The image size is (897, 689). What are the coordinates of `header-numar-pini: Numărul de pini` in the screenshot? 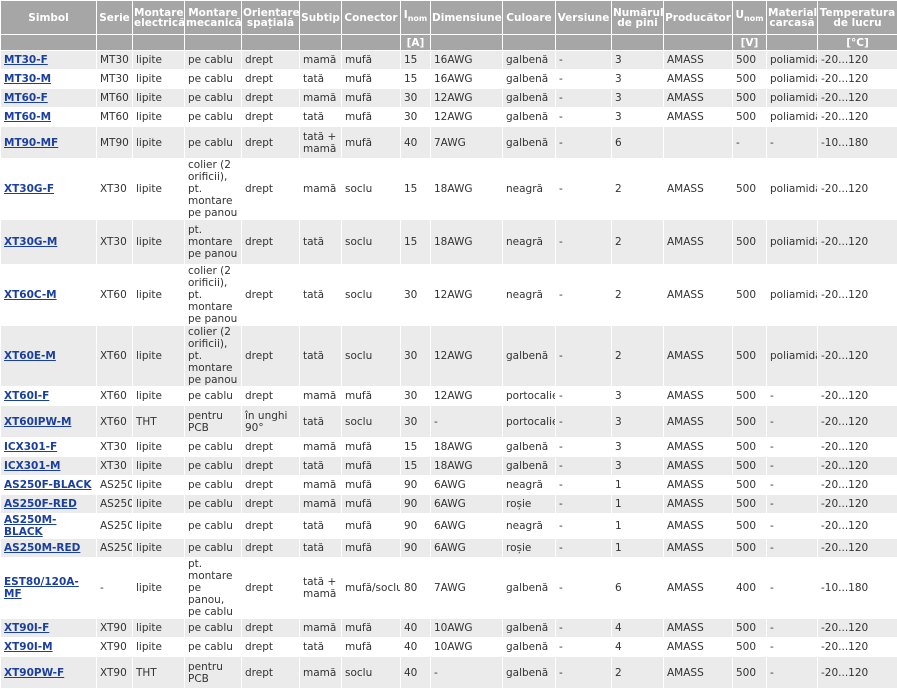 It's located at (638, 18).